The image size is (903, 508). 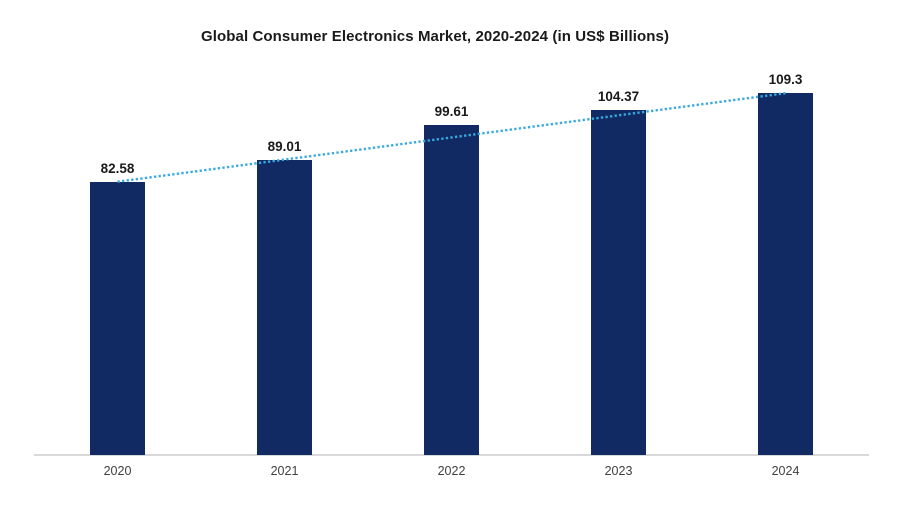 I want to click on bar-2023, so click(x=618, y=282).